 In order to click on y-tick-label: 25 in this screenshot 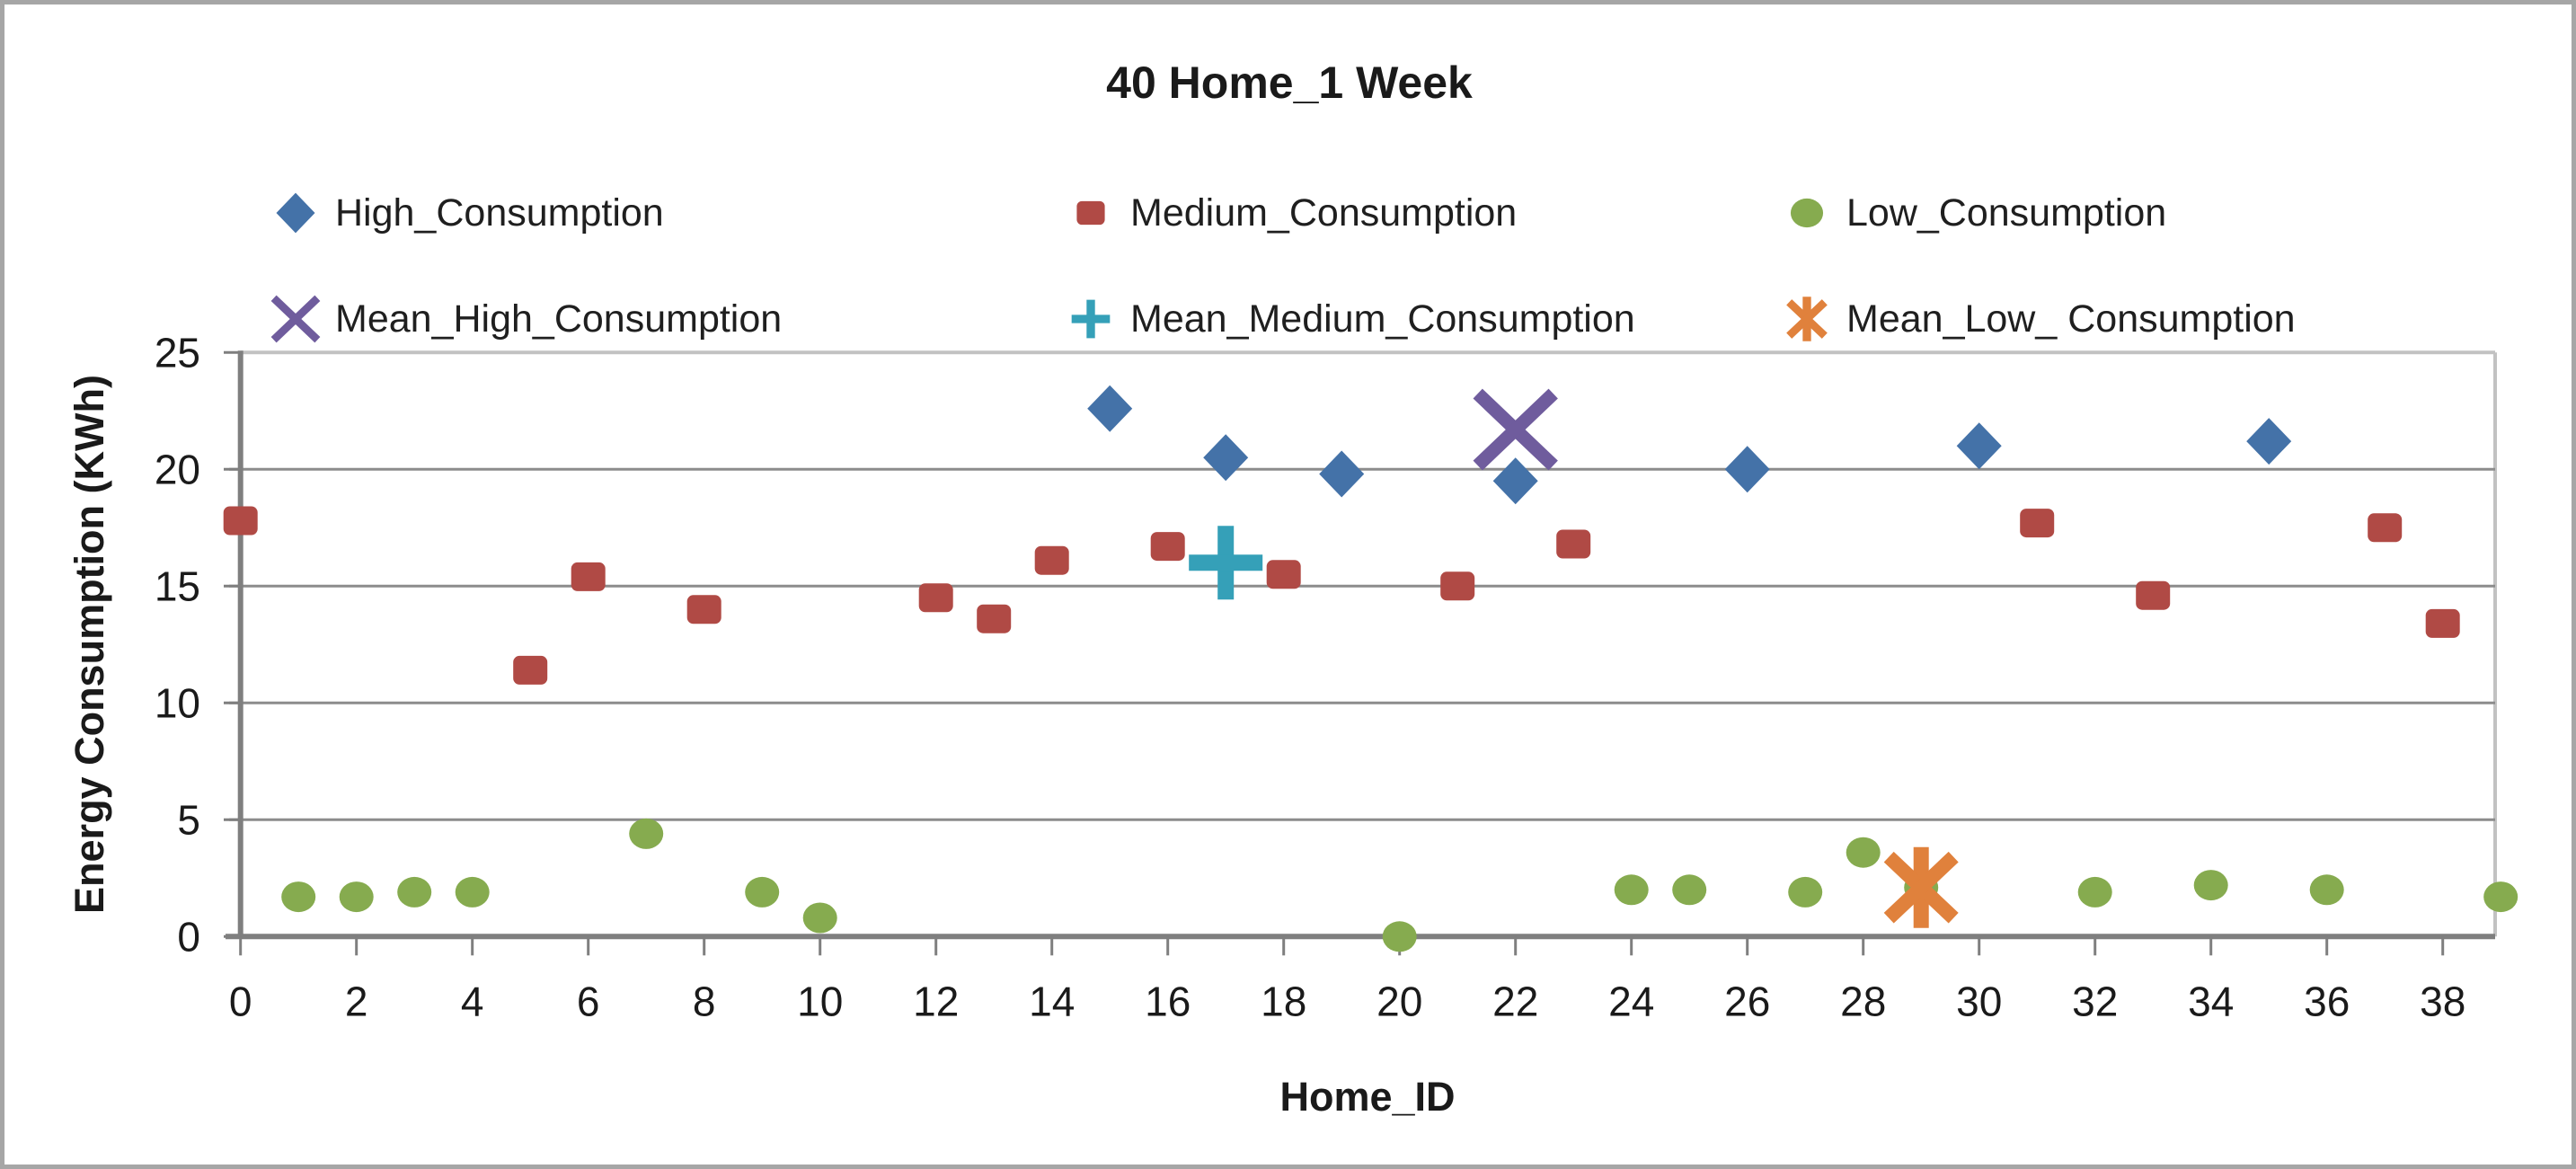, I will do `click(177, 352)`.